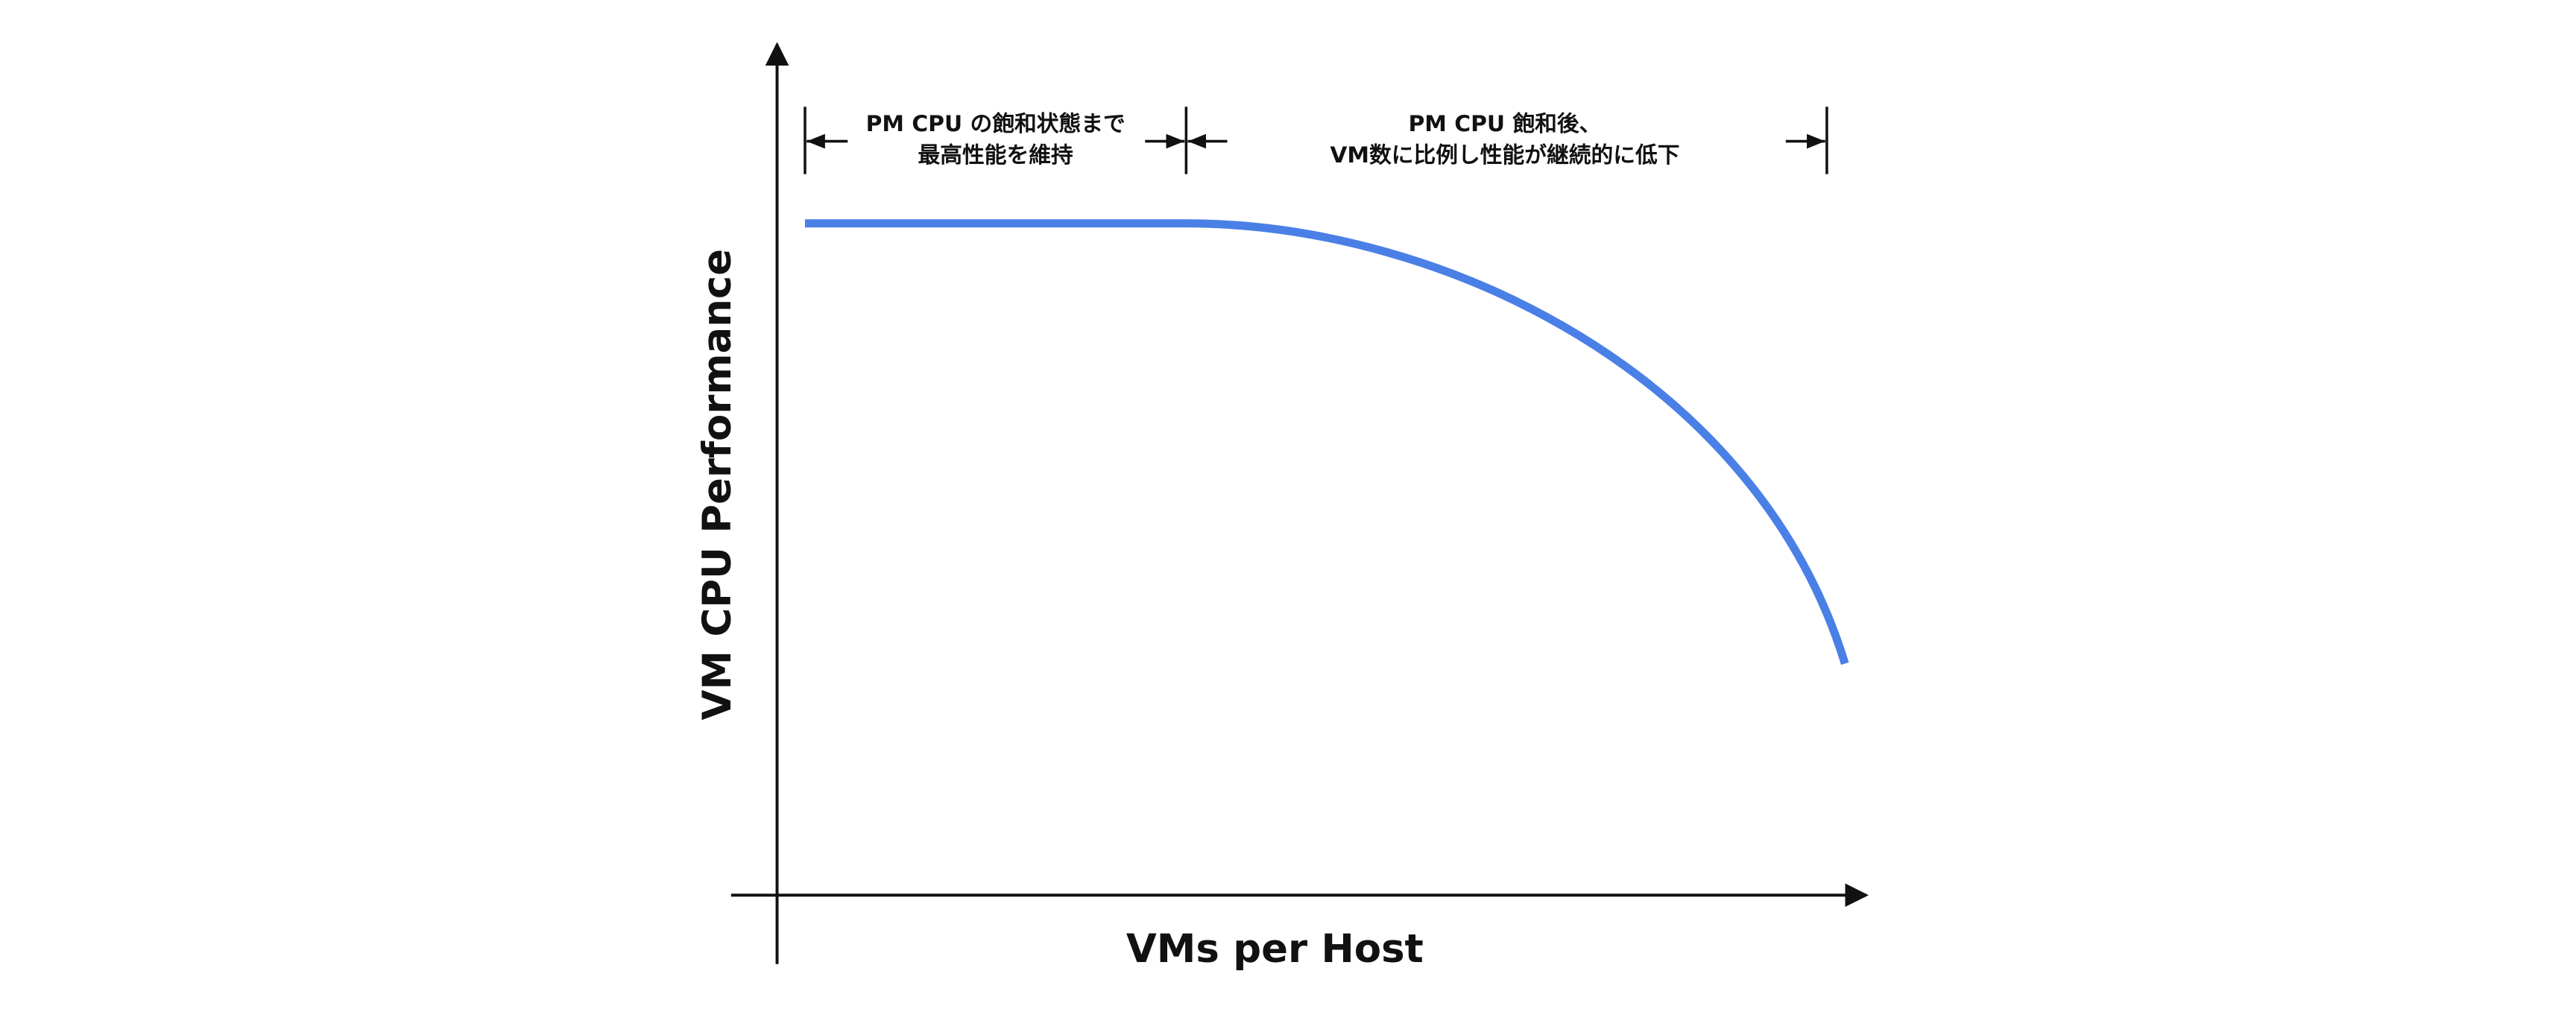  Describe the element at coordinates (996, 124) in the screenshot. I see `annotation-text: PM CPU の飽和状態まで` at that location.